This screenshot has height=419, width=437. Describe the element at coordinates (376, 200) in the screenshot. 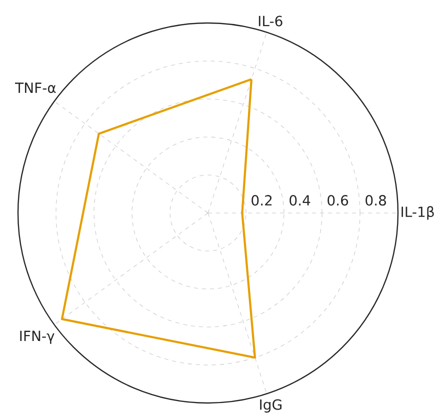

I see `y-tick-label: 0.8` at that location.